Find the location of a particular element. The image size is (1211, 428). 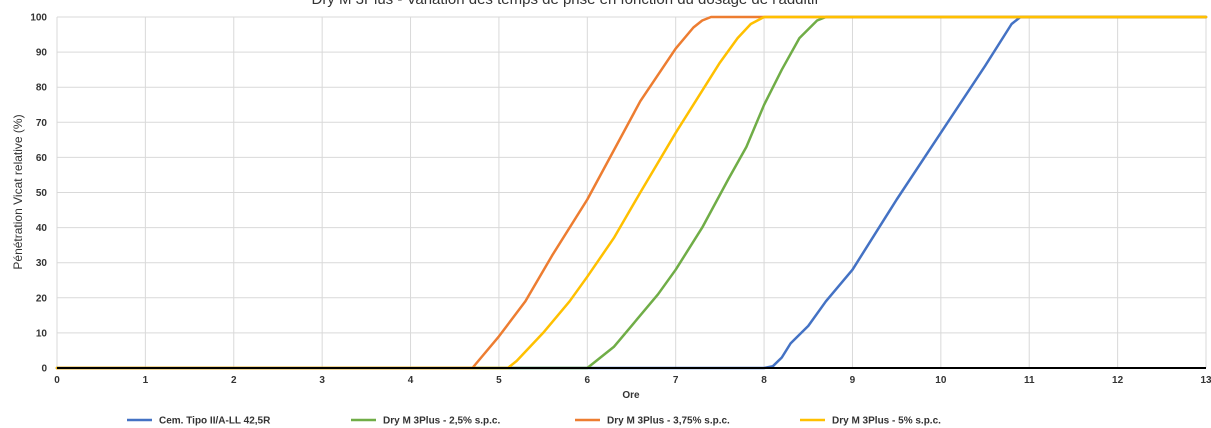

x-tick-label: 10 is located at coordinates (941, 380).